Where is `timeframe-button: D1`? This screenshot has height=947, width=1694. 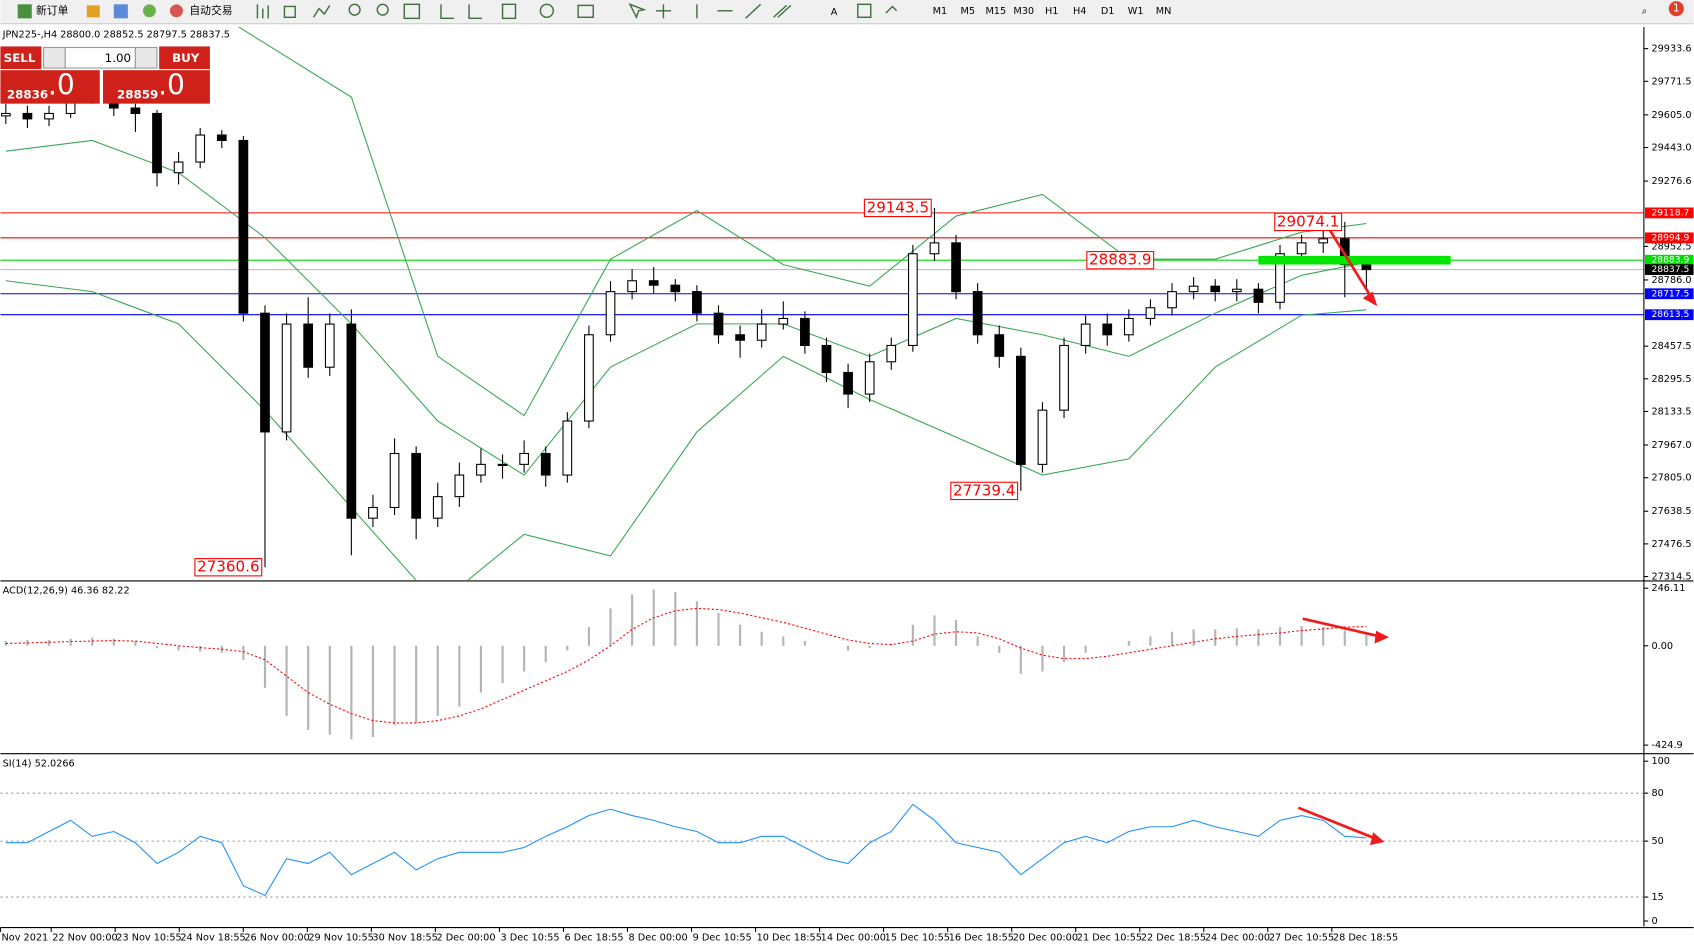 timeframe-button: D1 is located at coordinates (1108, 11).